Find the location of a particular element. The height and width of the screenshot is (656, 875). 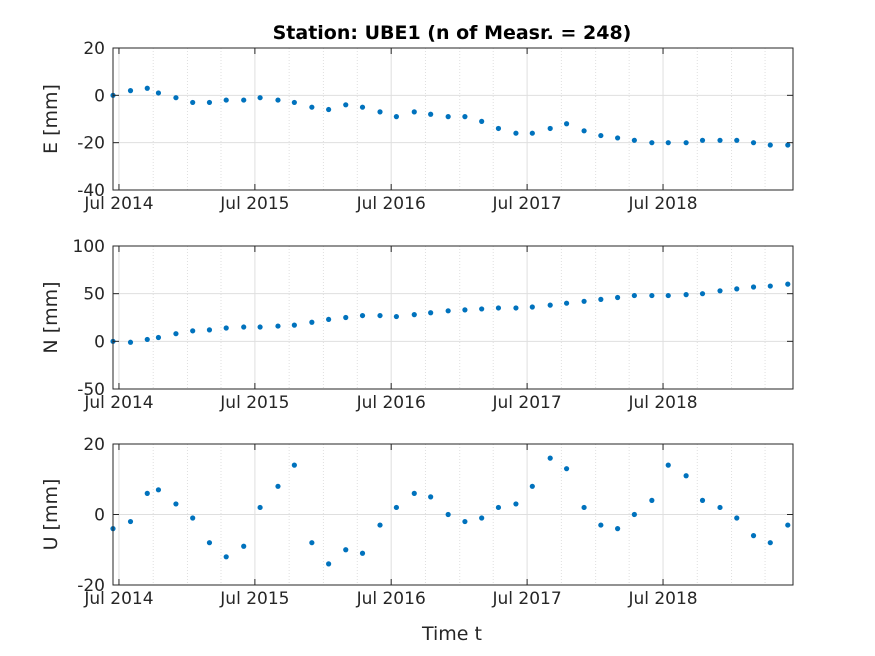

up-y-tick-label: 0 is located at coordinates (99, 516).